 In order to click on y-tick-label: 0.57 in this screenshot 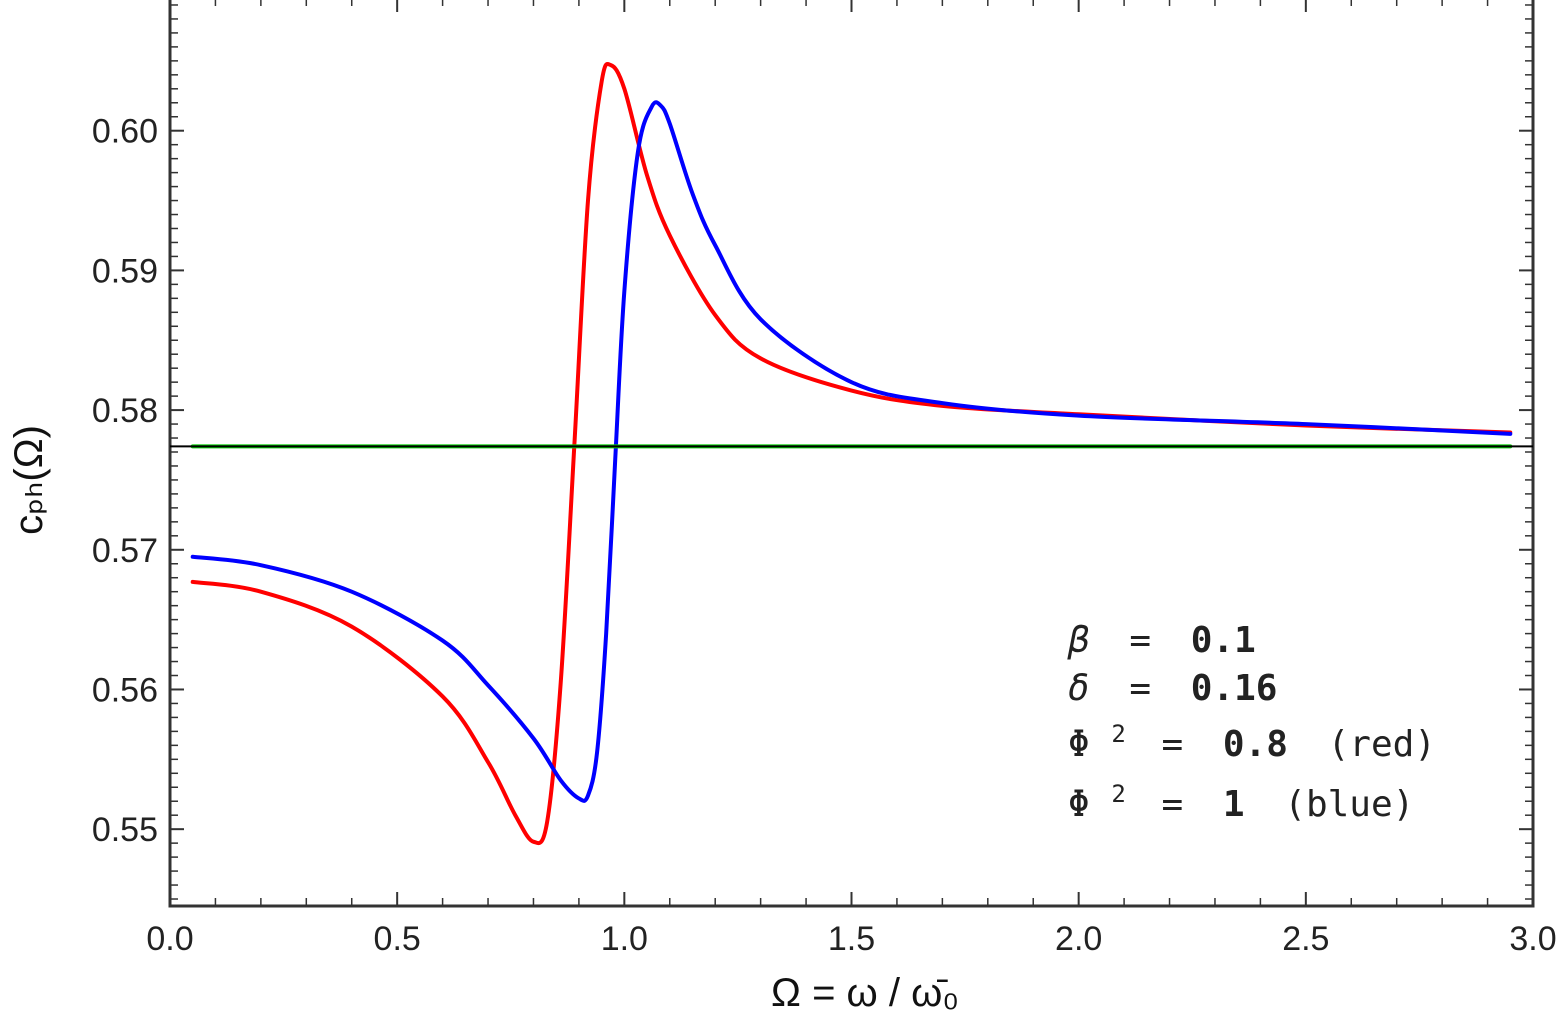, I will do `click(125, 551)`.